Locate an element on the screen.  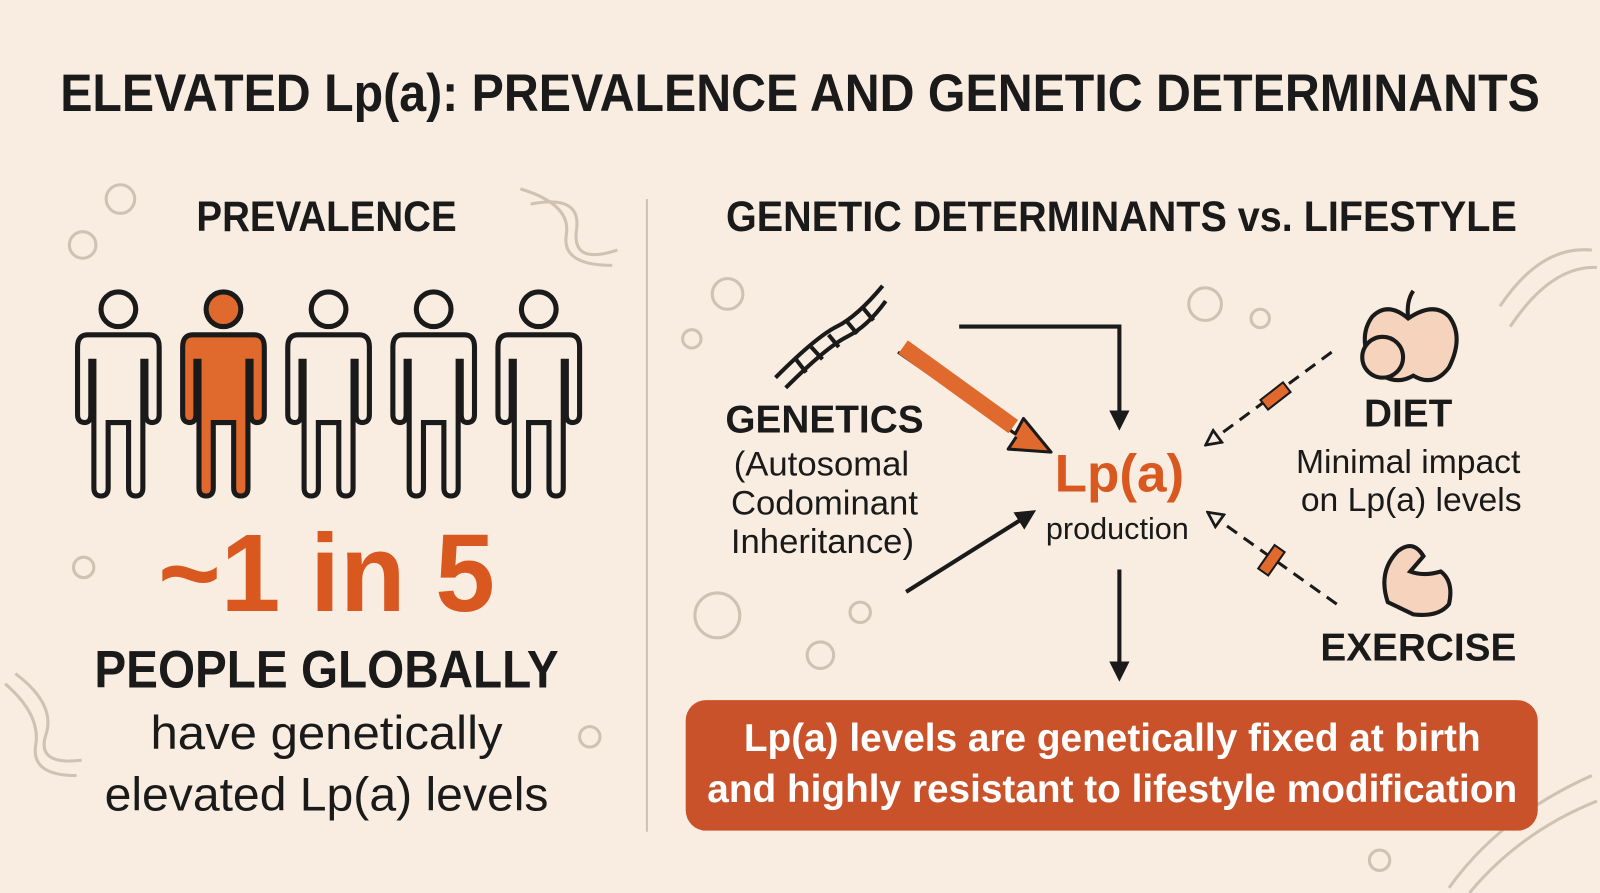
conclusion-box is located at coordinates (1111, 765).